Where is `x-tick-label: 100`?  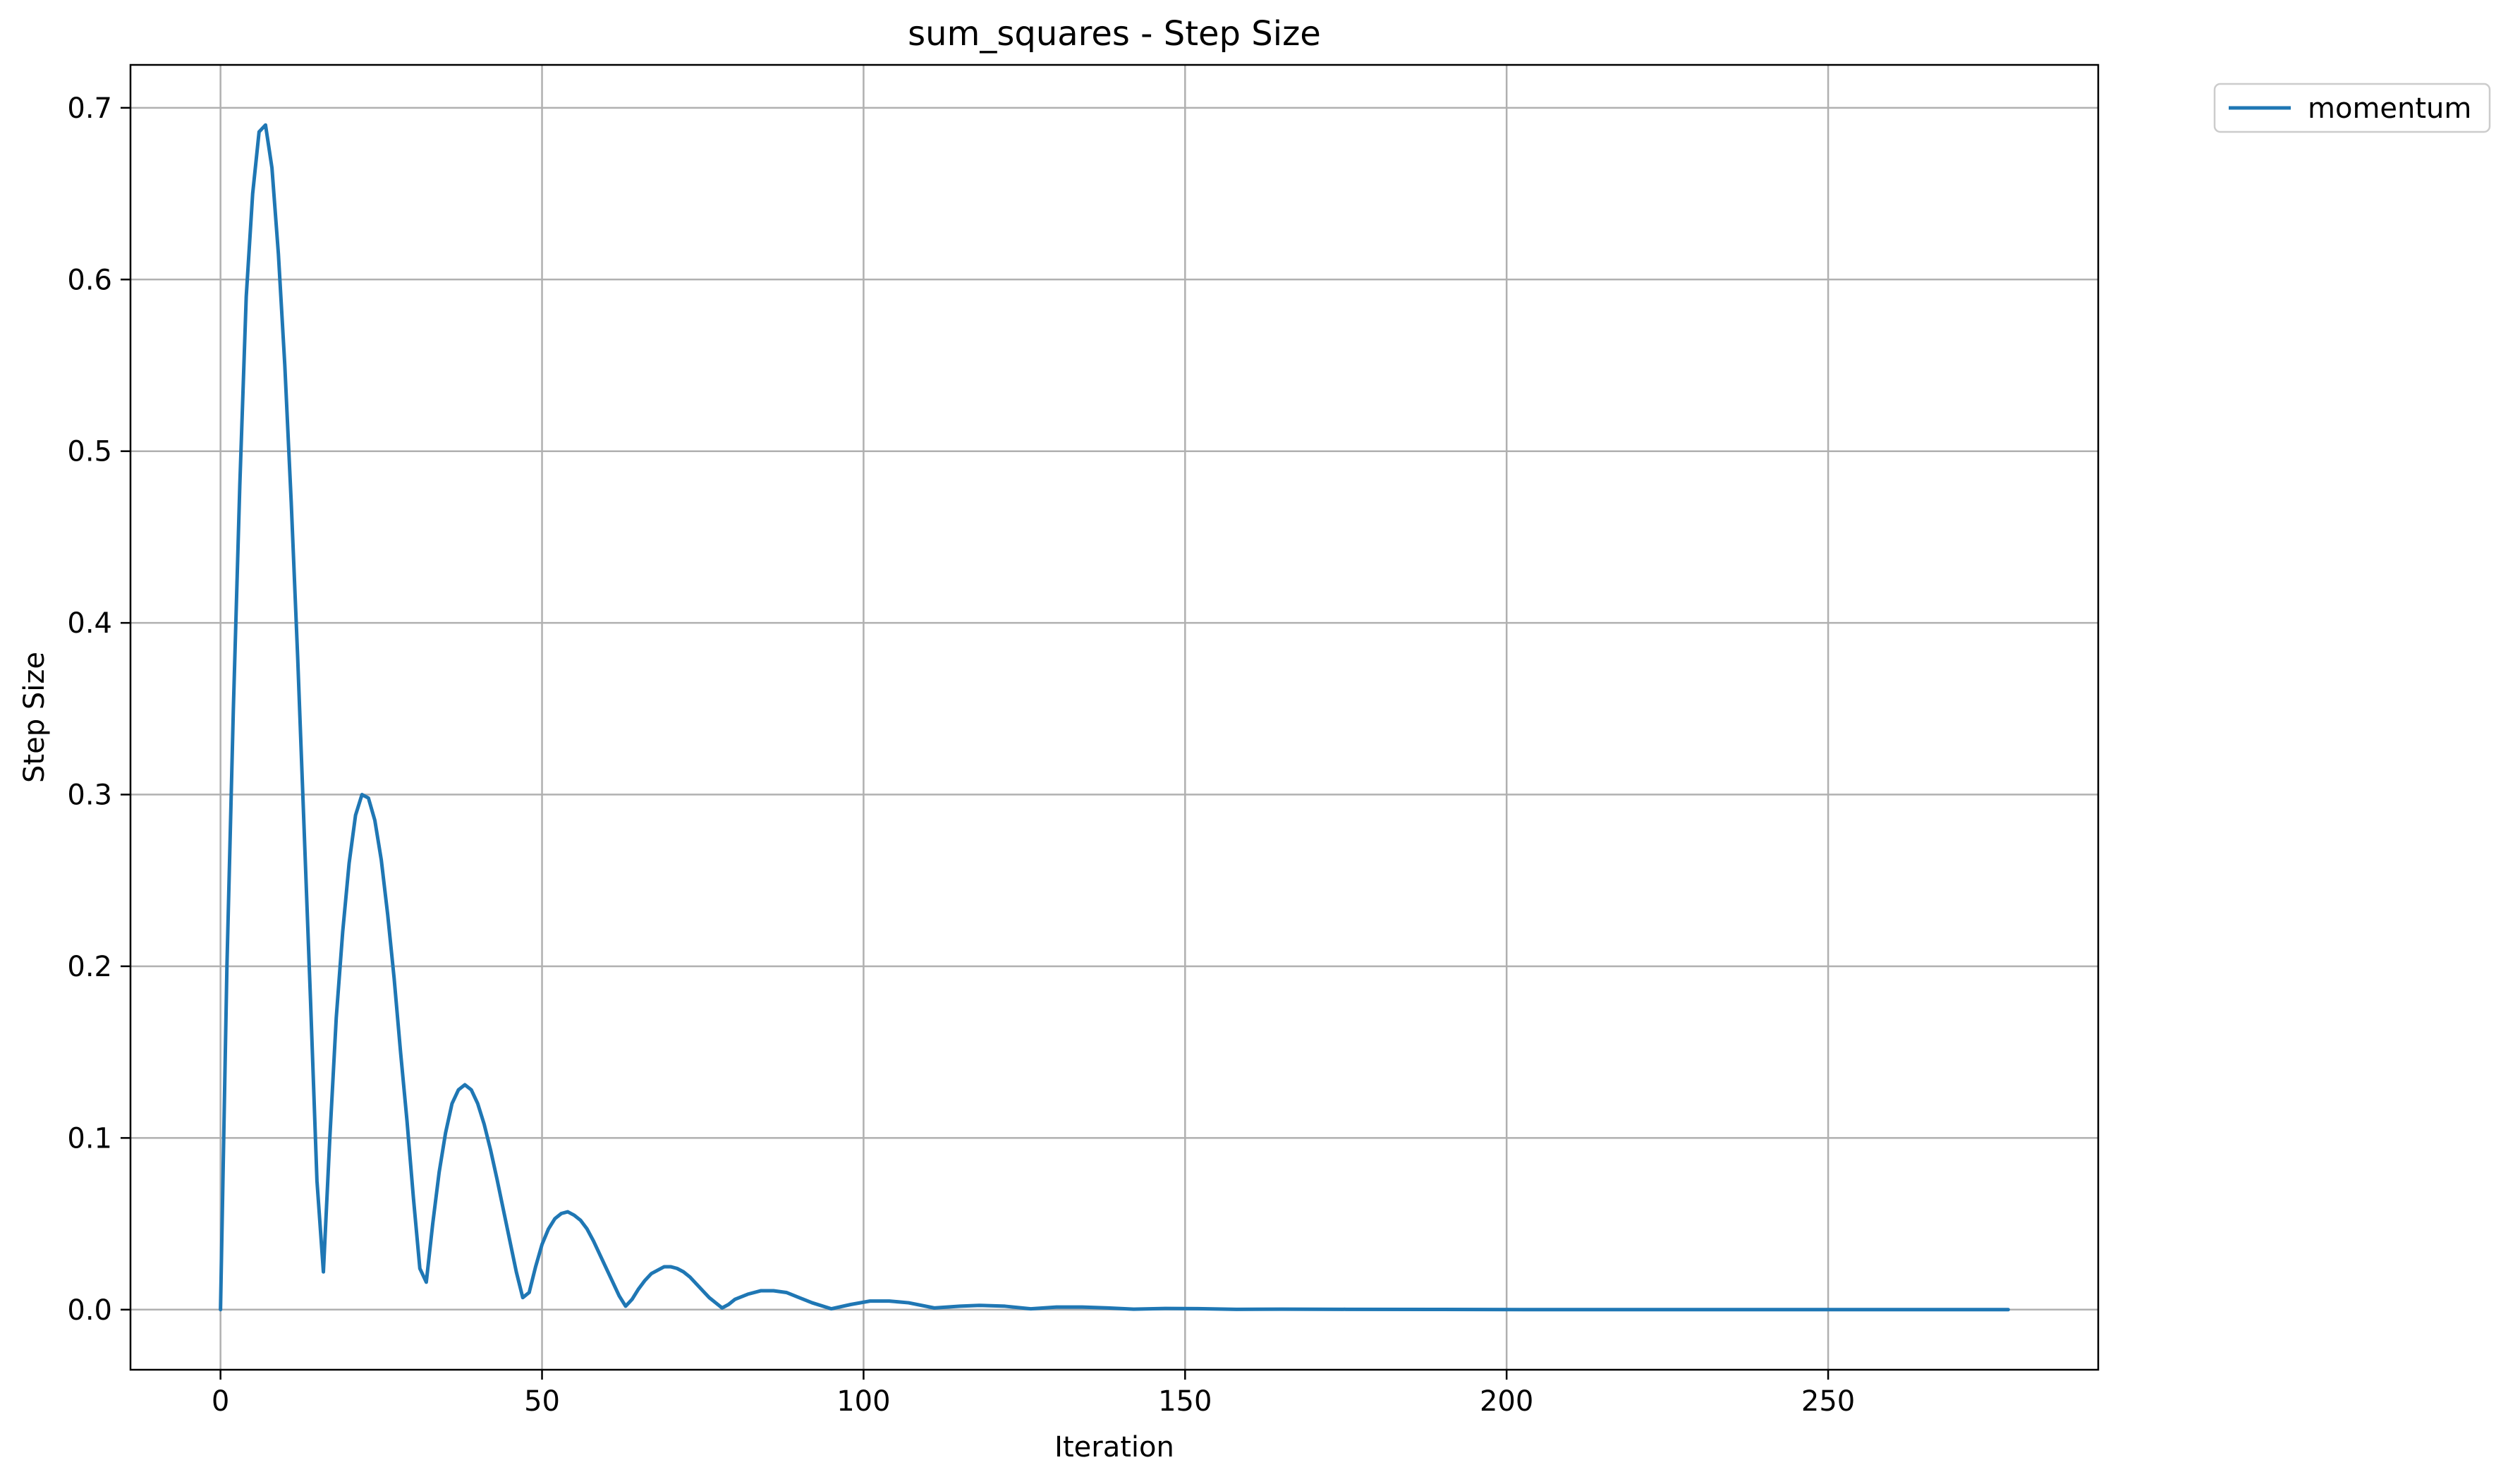
x-tick-label: 100 is located at coordinates (863, 1401).